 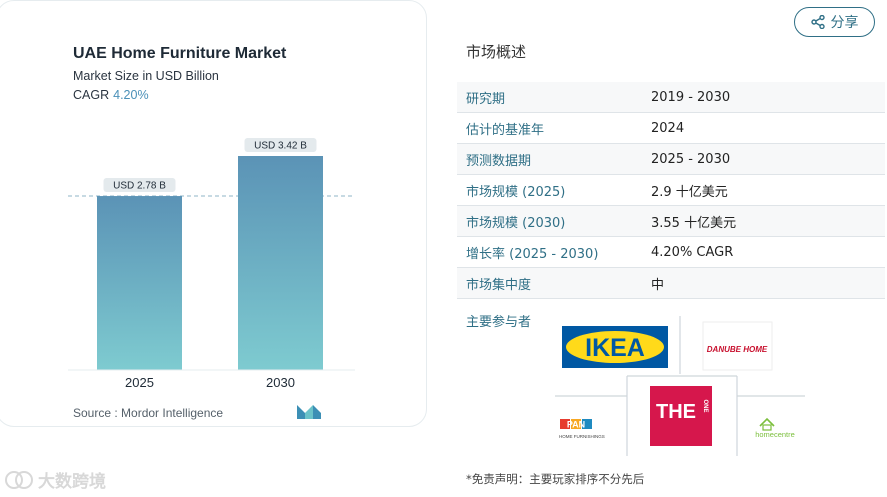 I want to click on the-one-logo: THE ONE, so click(x=681, y=416).